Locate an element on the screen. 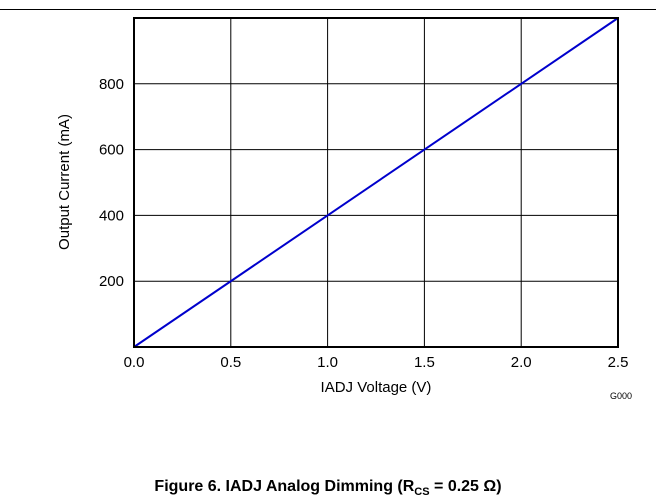  graph-id-label: G000 is located at coordinates (621, 396).